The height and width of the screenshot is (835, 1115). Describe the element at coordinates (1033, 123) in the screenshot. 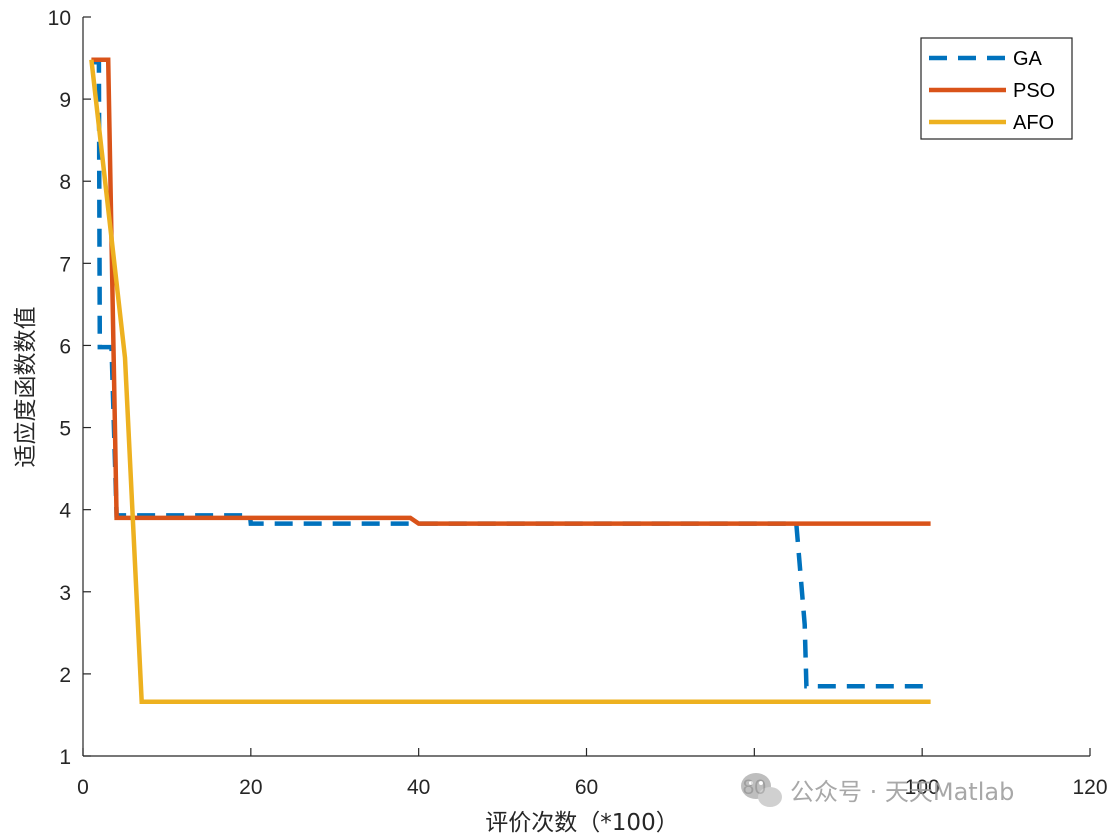

I see `legend-label-afo: AFO` at that location.